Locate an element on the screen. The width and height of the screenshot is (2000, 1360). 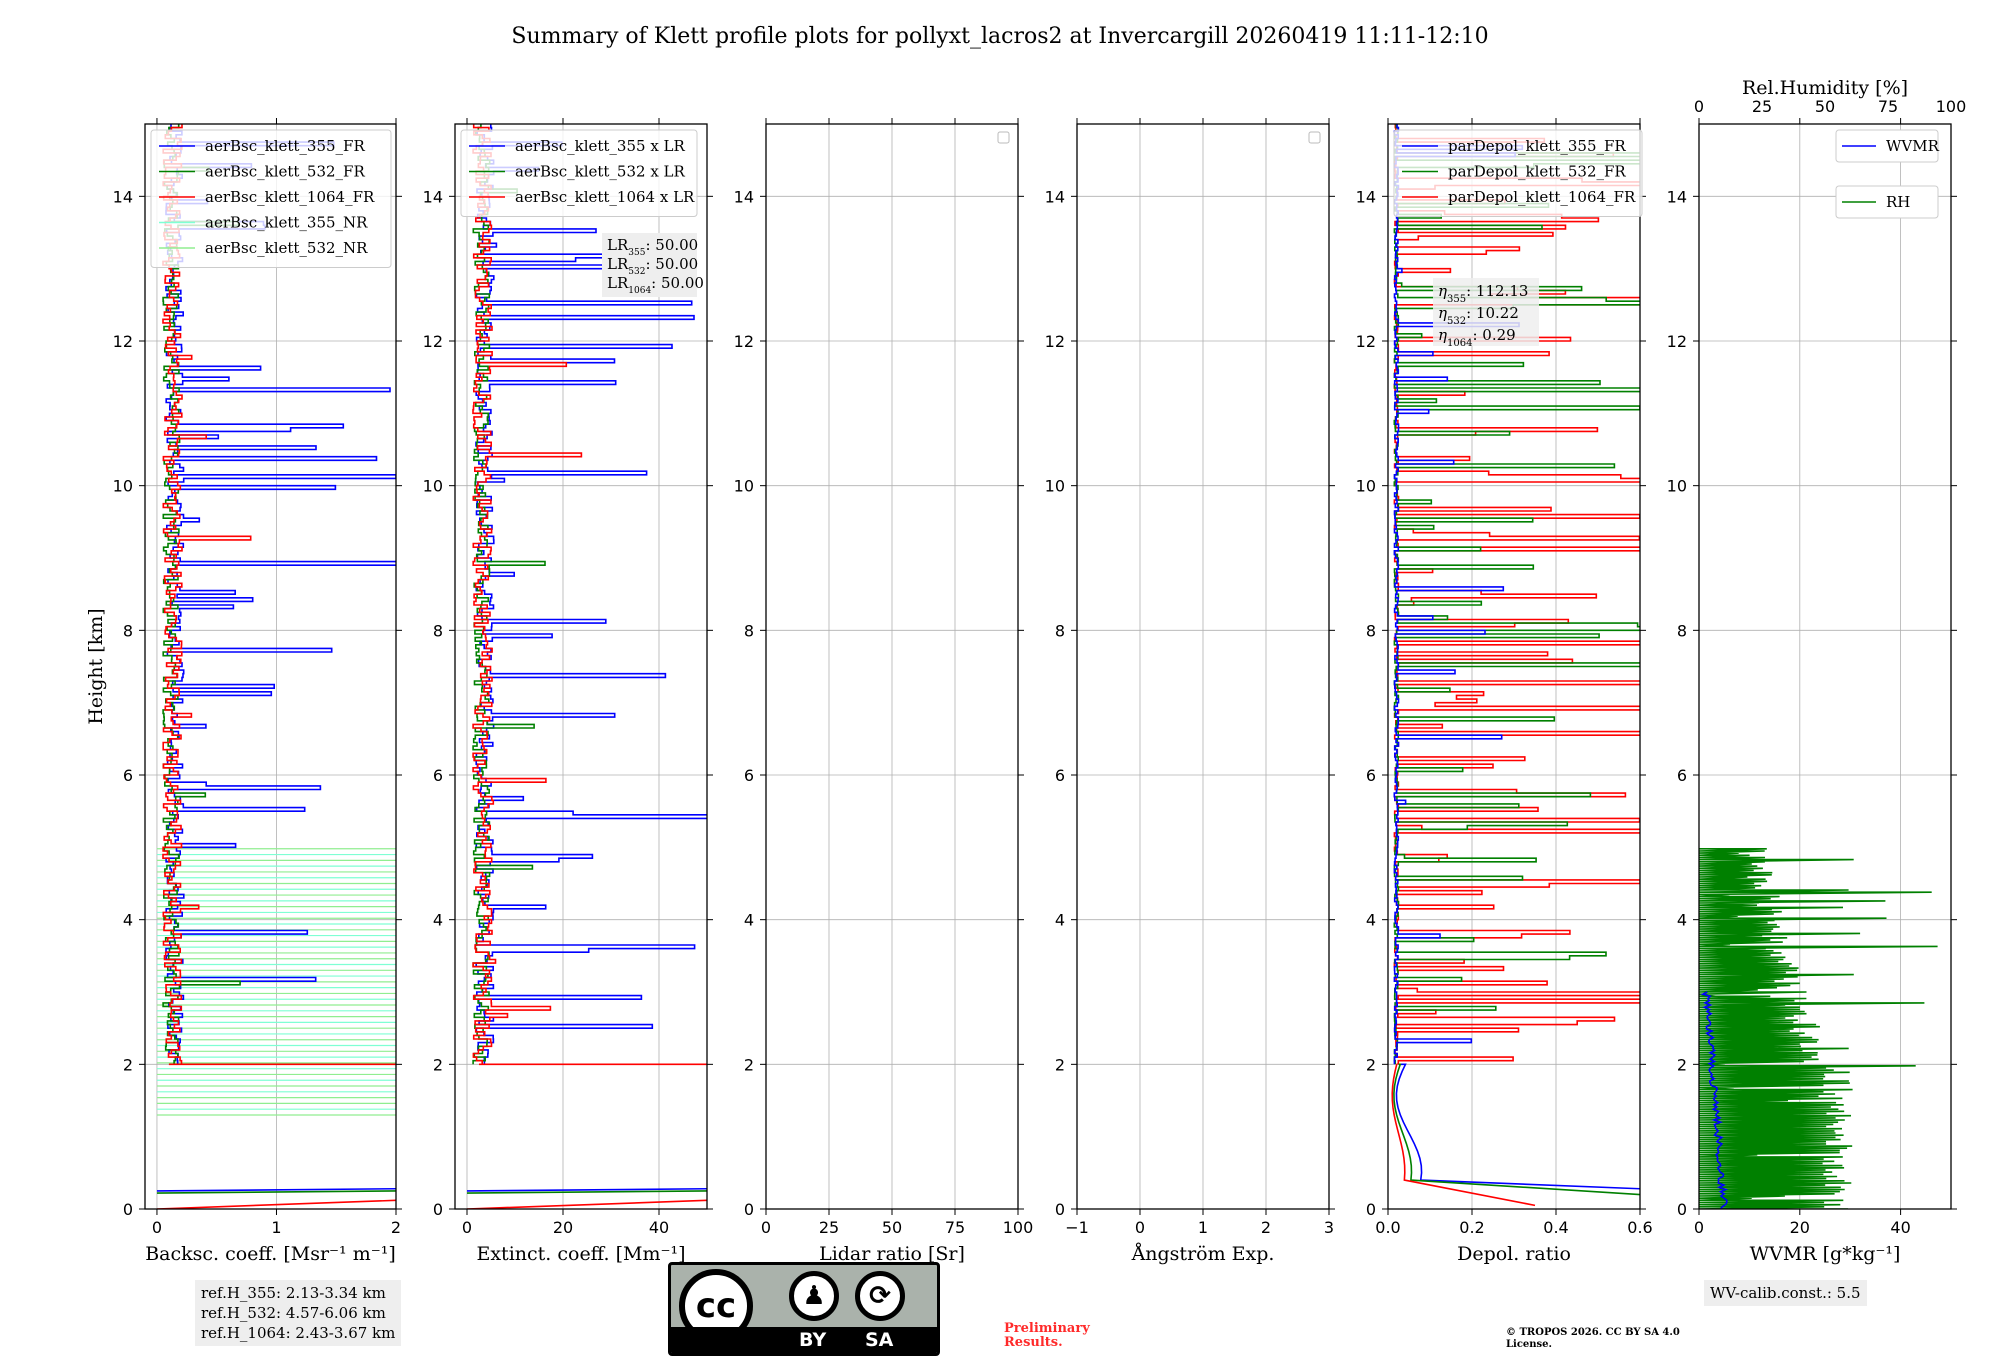
legend-label: parDepol_klett_1064_FR is located at coordinates (1542, 197).